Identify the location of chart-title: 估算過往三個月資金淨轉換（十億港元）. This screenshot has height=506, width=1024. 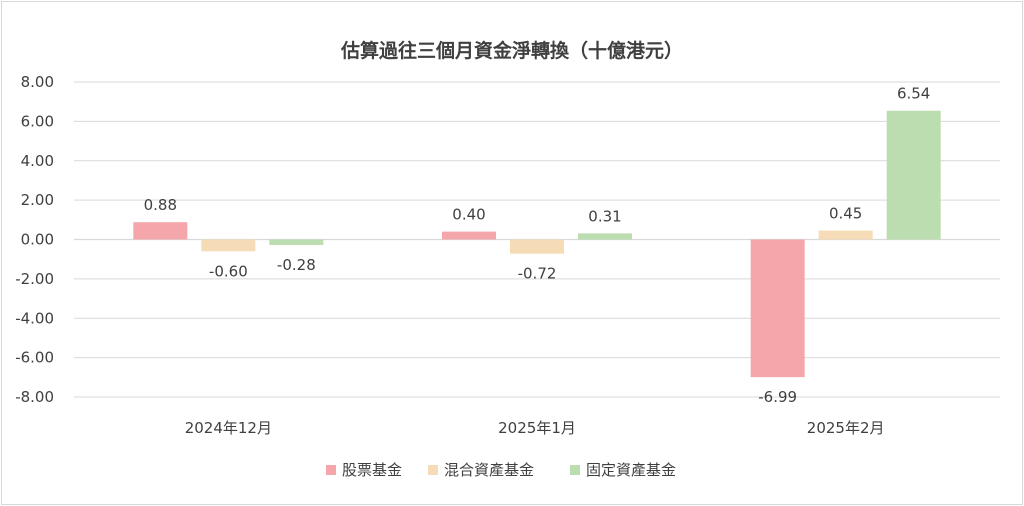
(511, 50).